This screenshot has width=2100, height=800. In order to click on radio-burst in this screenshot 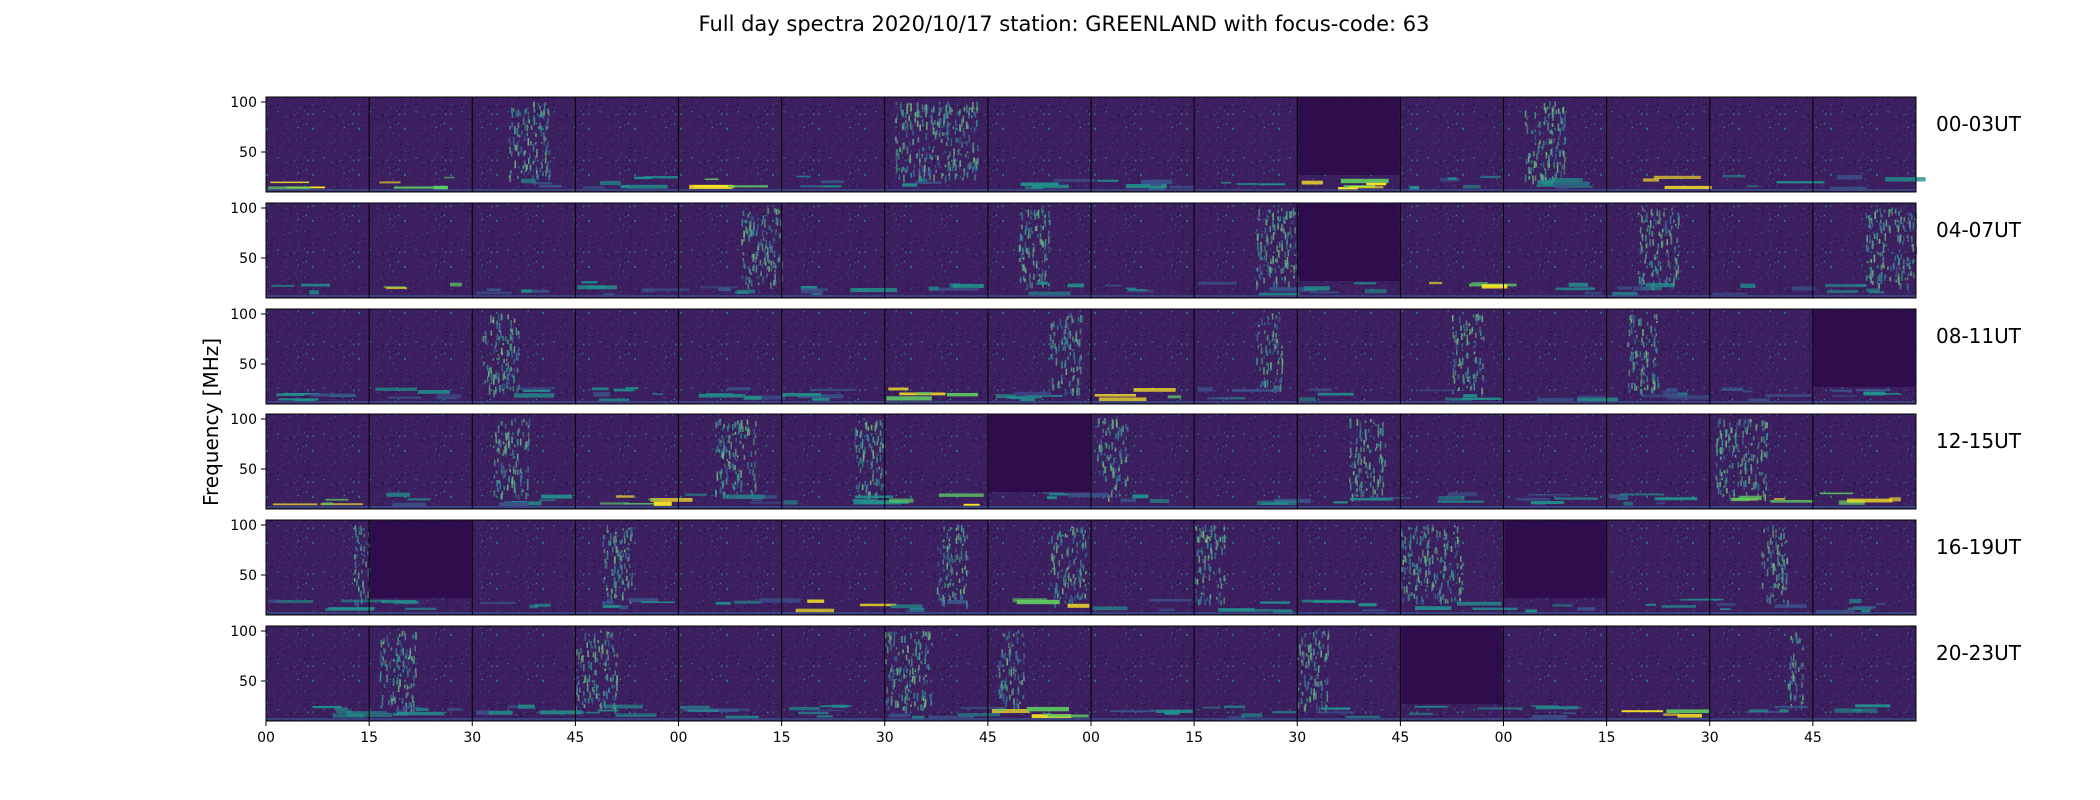, I will do `click(1775, 566)`.